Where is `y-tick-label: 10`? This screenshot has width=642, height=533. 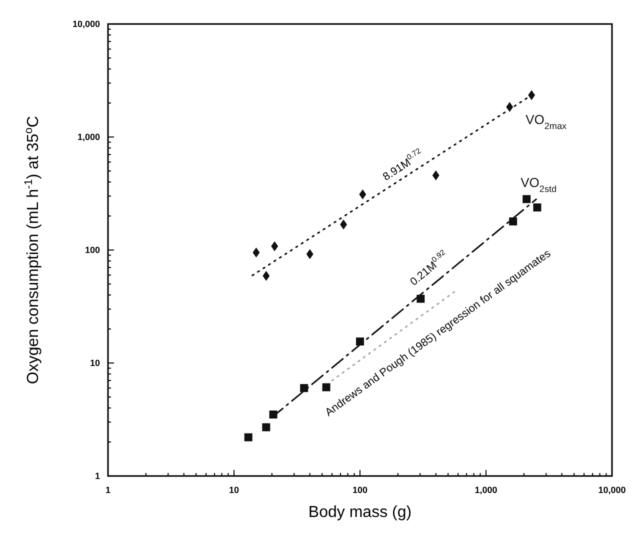 y-tick-label: 10 is located at coordinates (95, 363).